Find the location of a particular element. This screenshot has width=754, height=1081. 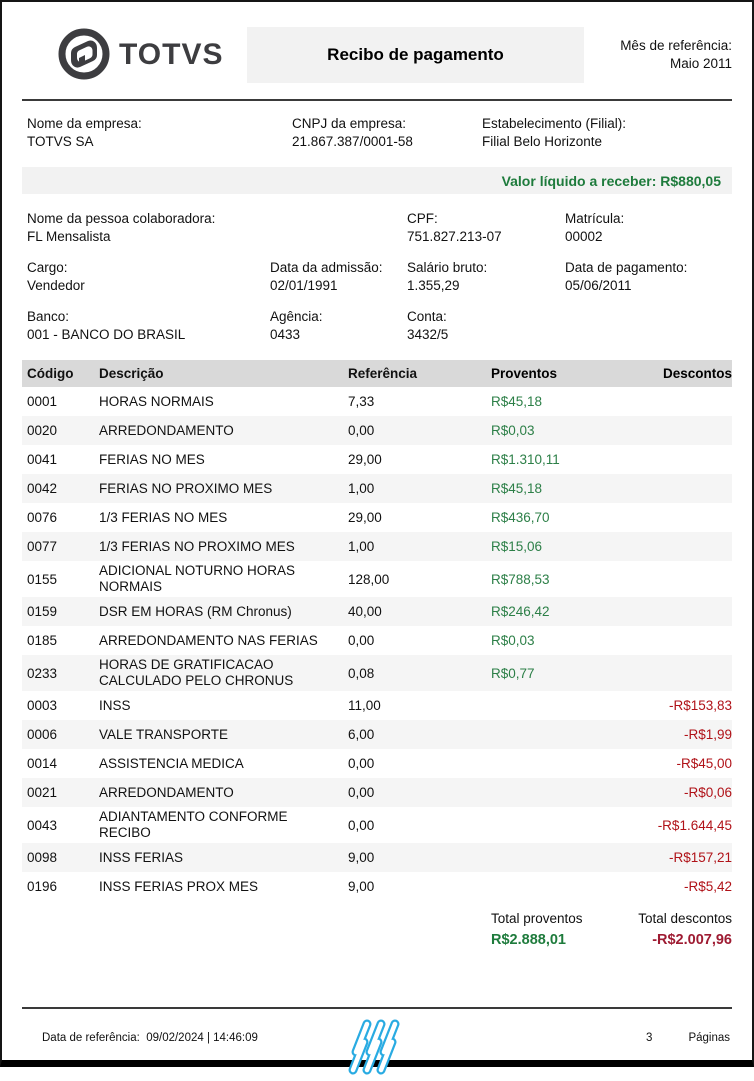

cell-deductions: -R$5,42 is located at coordinates (707, 886).